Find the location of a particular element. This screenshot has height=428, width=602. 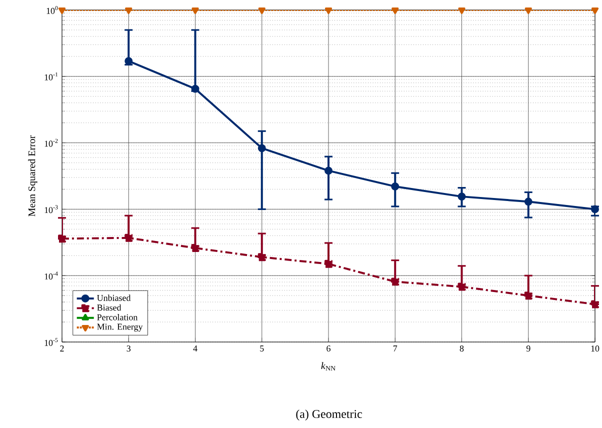

y-tick-label: 10$^{-5}$ is located at coordinates (51, 342).